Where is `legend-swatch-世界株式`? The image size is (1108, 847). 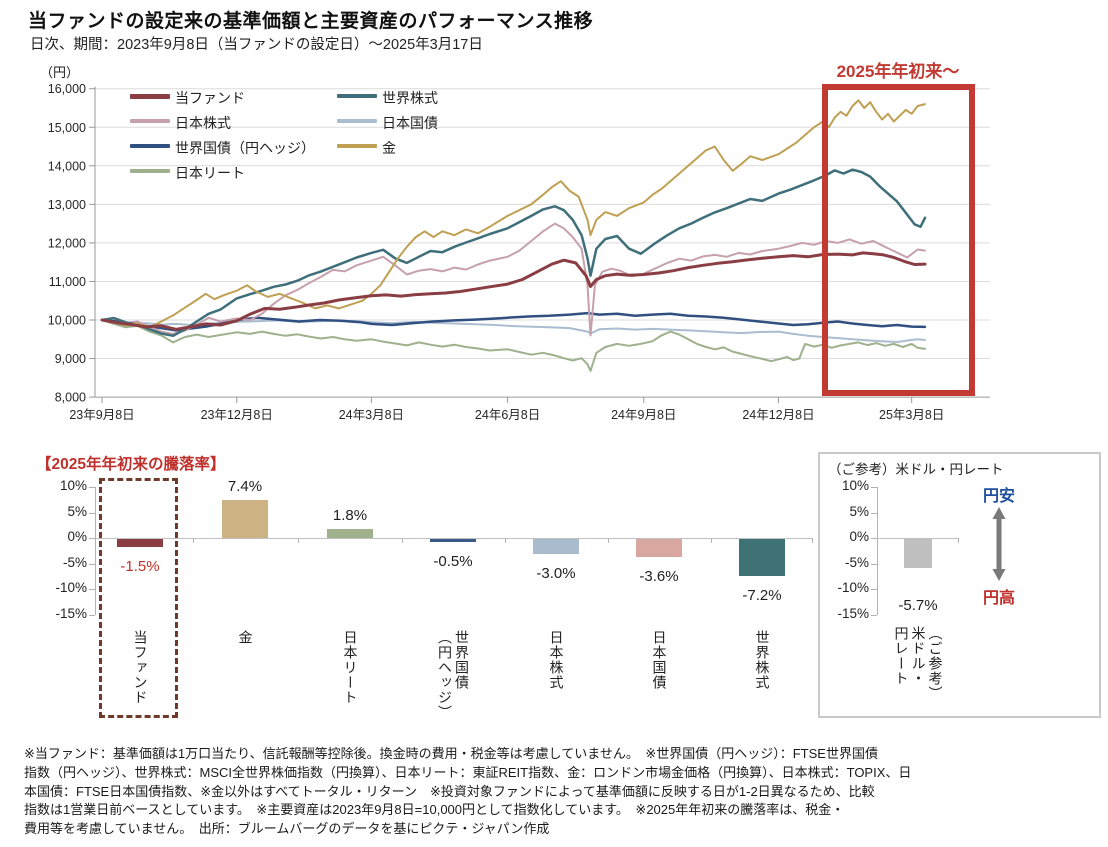
legend-swatch-世界株式 is located at coordinates (357, 96).